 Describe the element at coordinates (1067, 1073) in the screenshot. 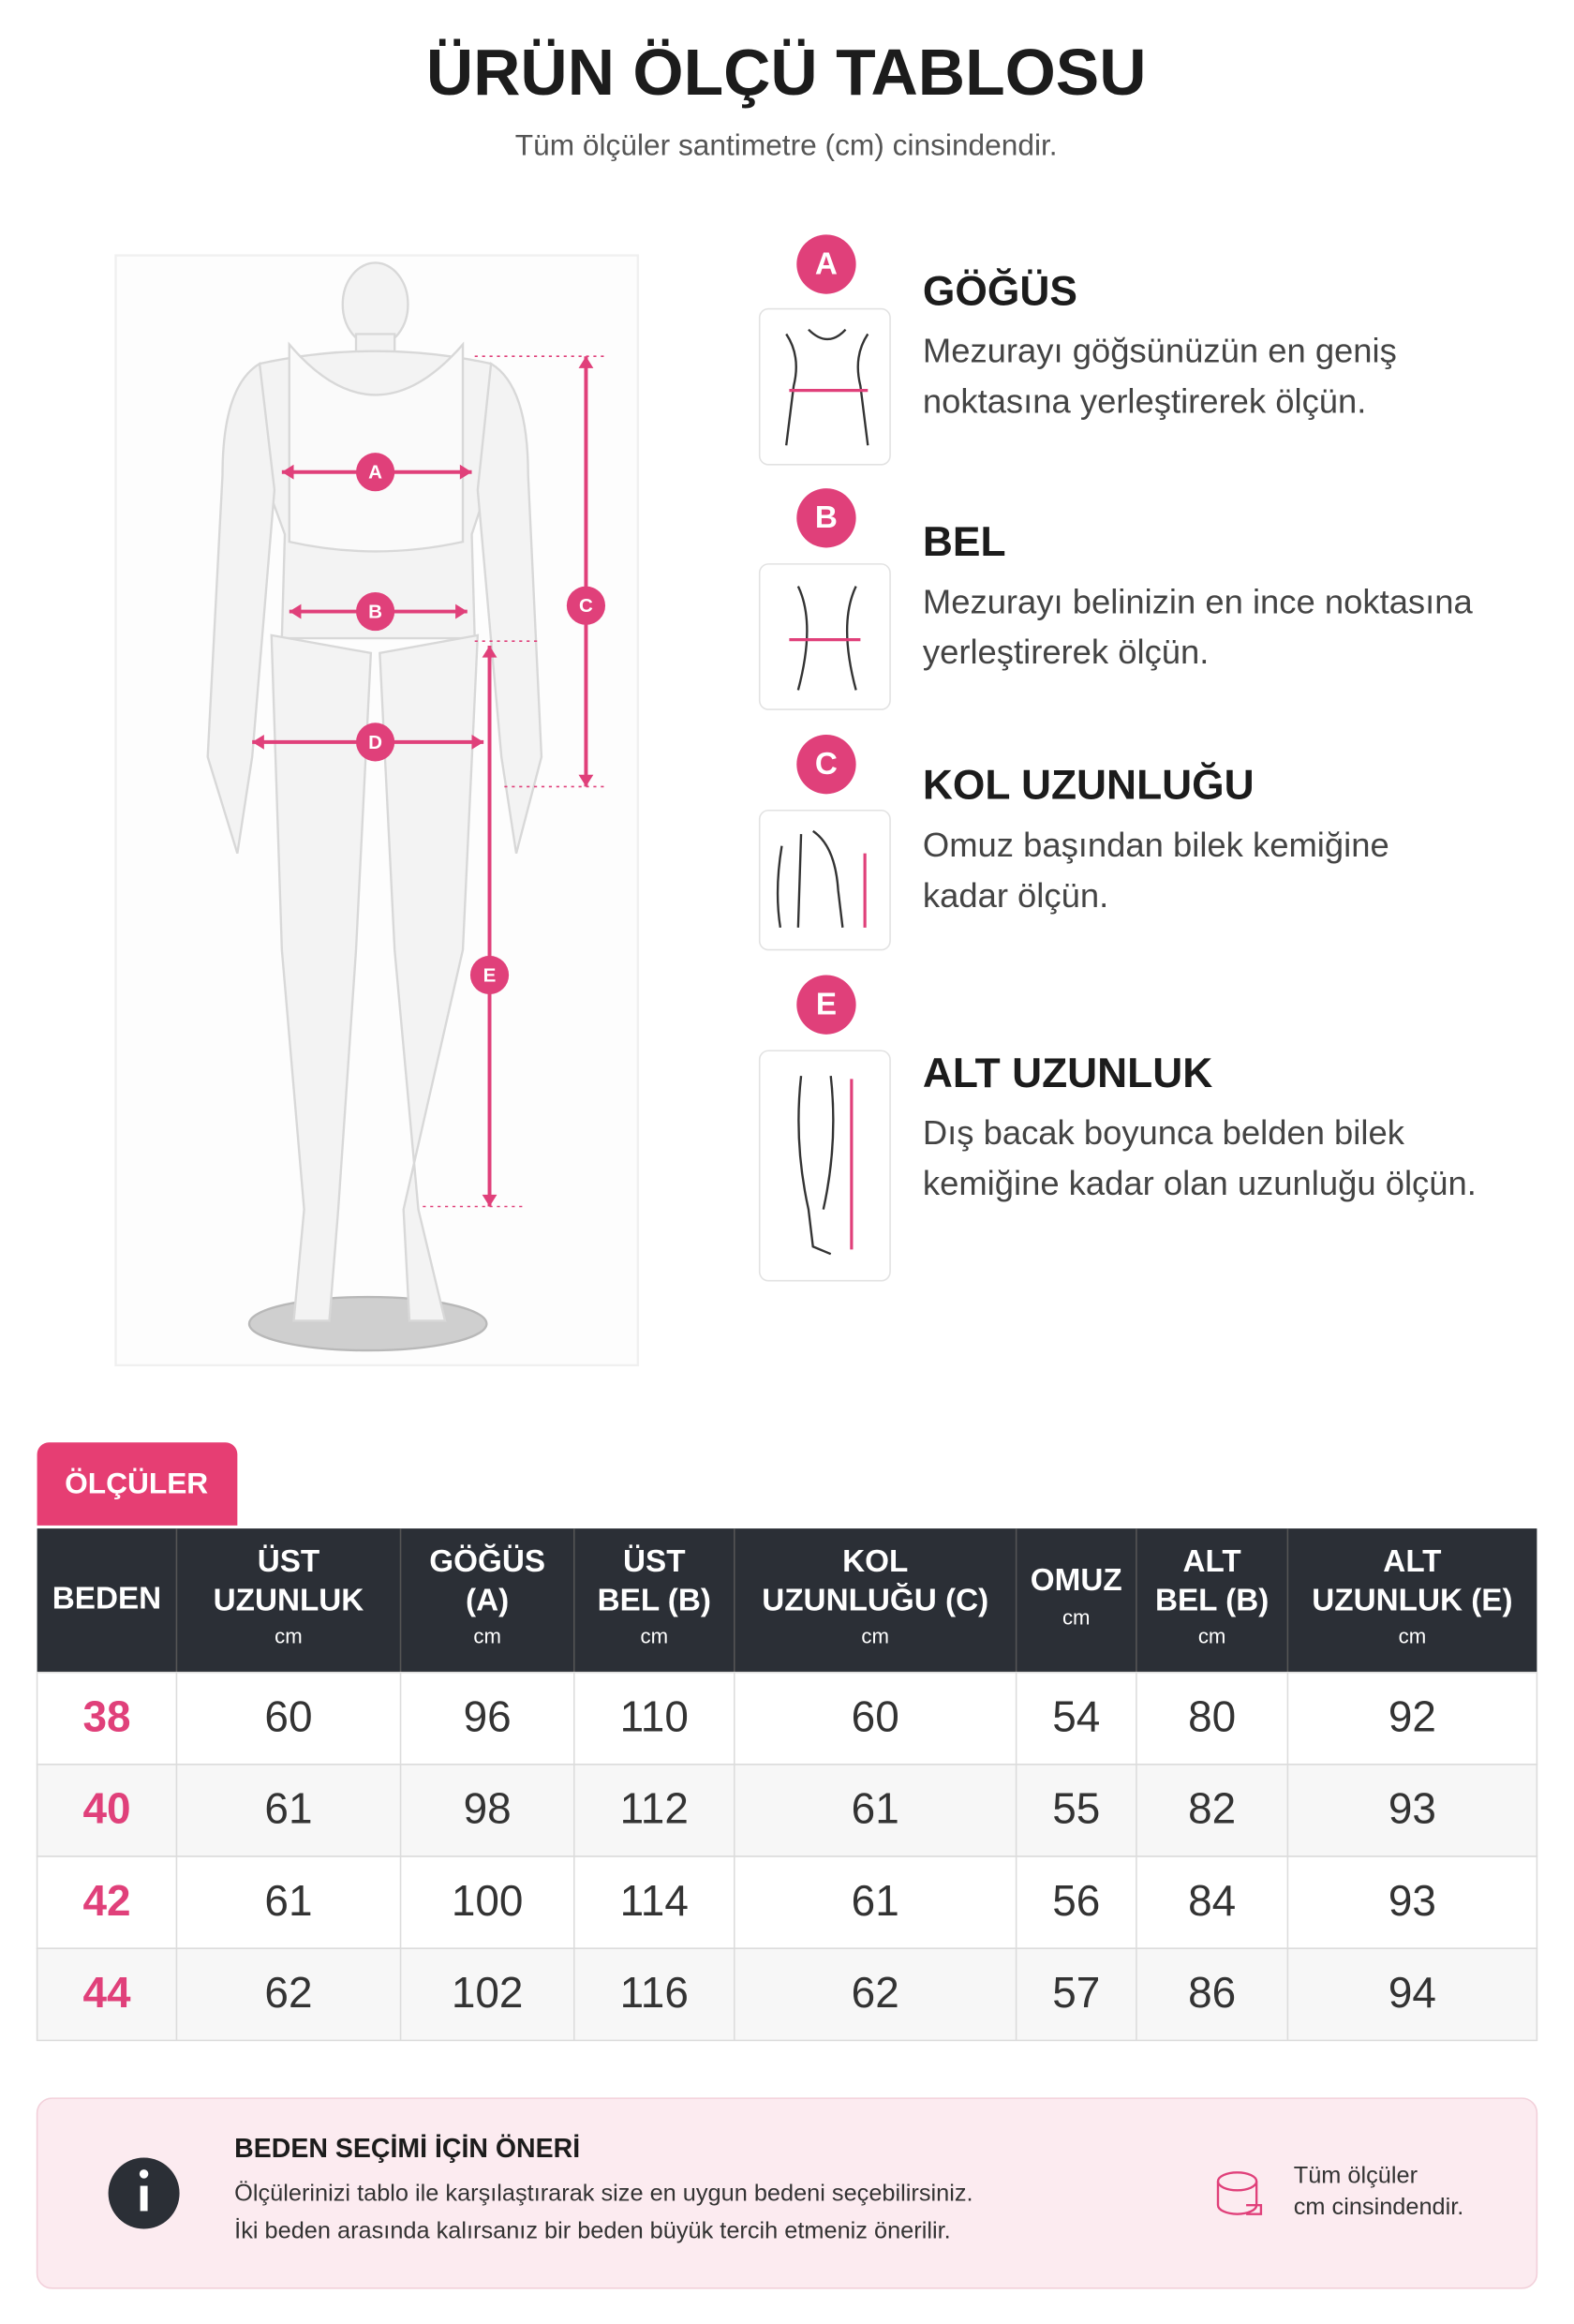

I see `guide-title: ALT UZUNLUK` at that location.